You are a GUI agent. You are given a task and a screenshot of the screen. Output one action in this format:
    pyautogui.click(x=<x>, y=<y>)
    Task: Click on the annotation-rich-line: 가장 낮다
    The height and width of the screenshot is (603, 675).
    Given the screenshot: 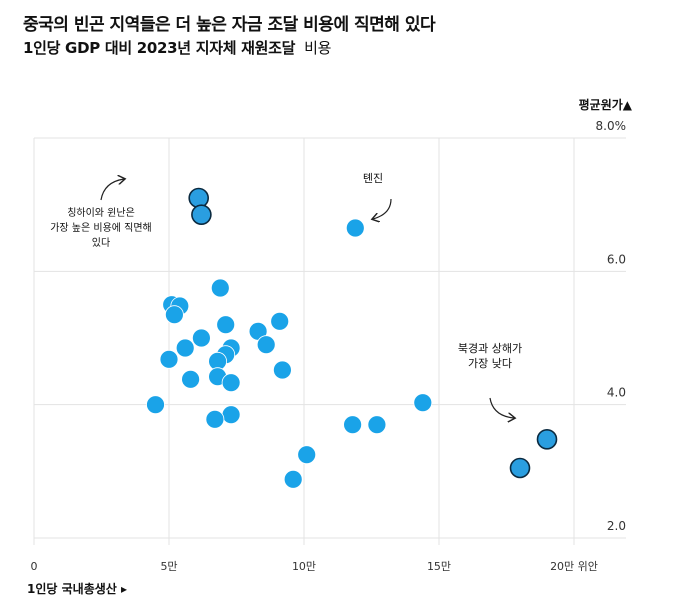 What is the action you would take?
    pyautogui.click(x=490, y=363)
    